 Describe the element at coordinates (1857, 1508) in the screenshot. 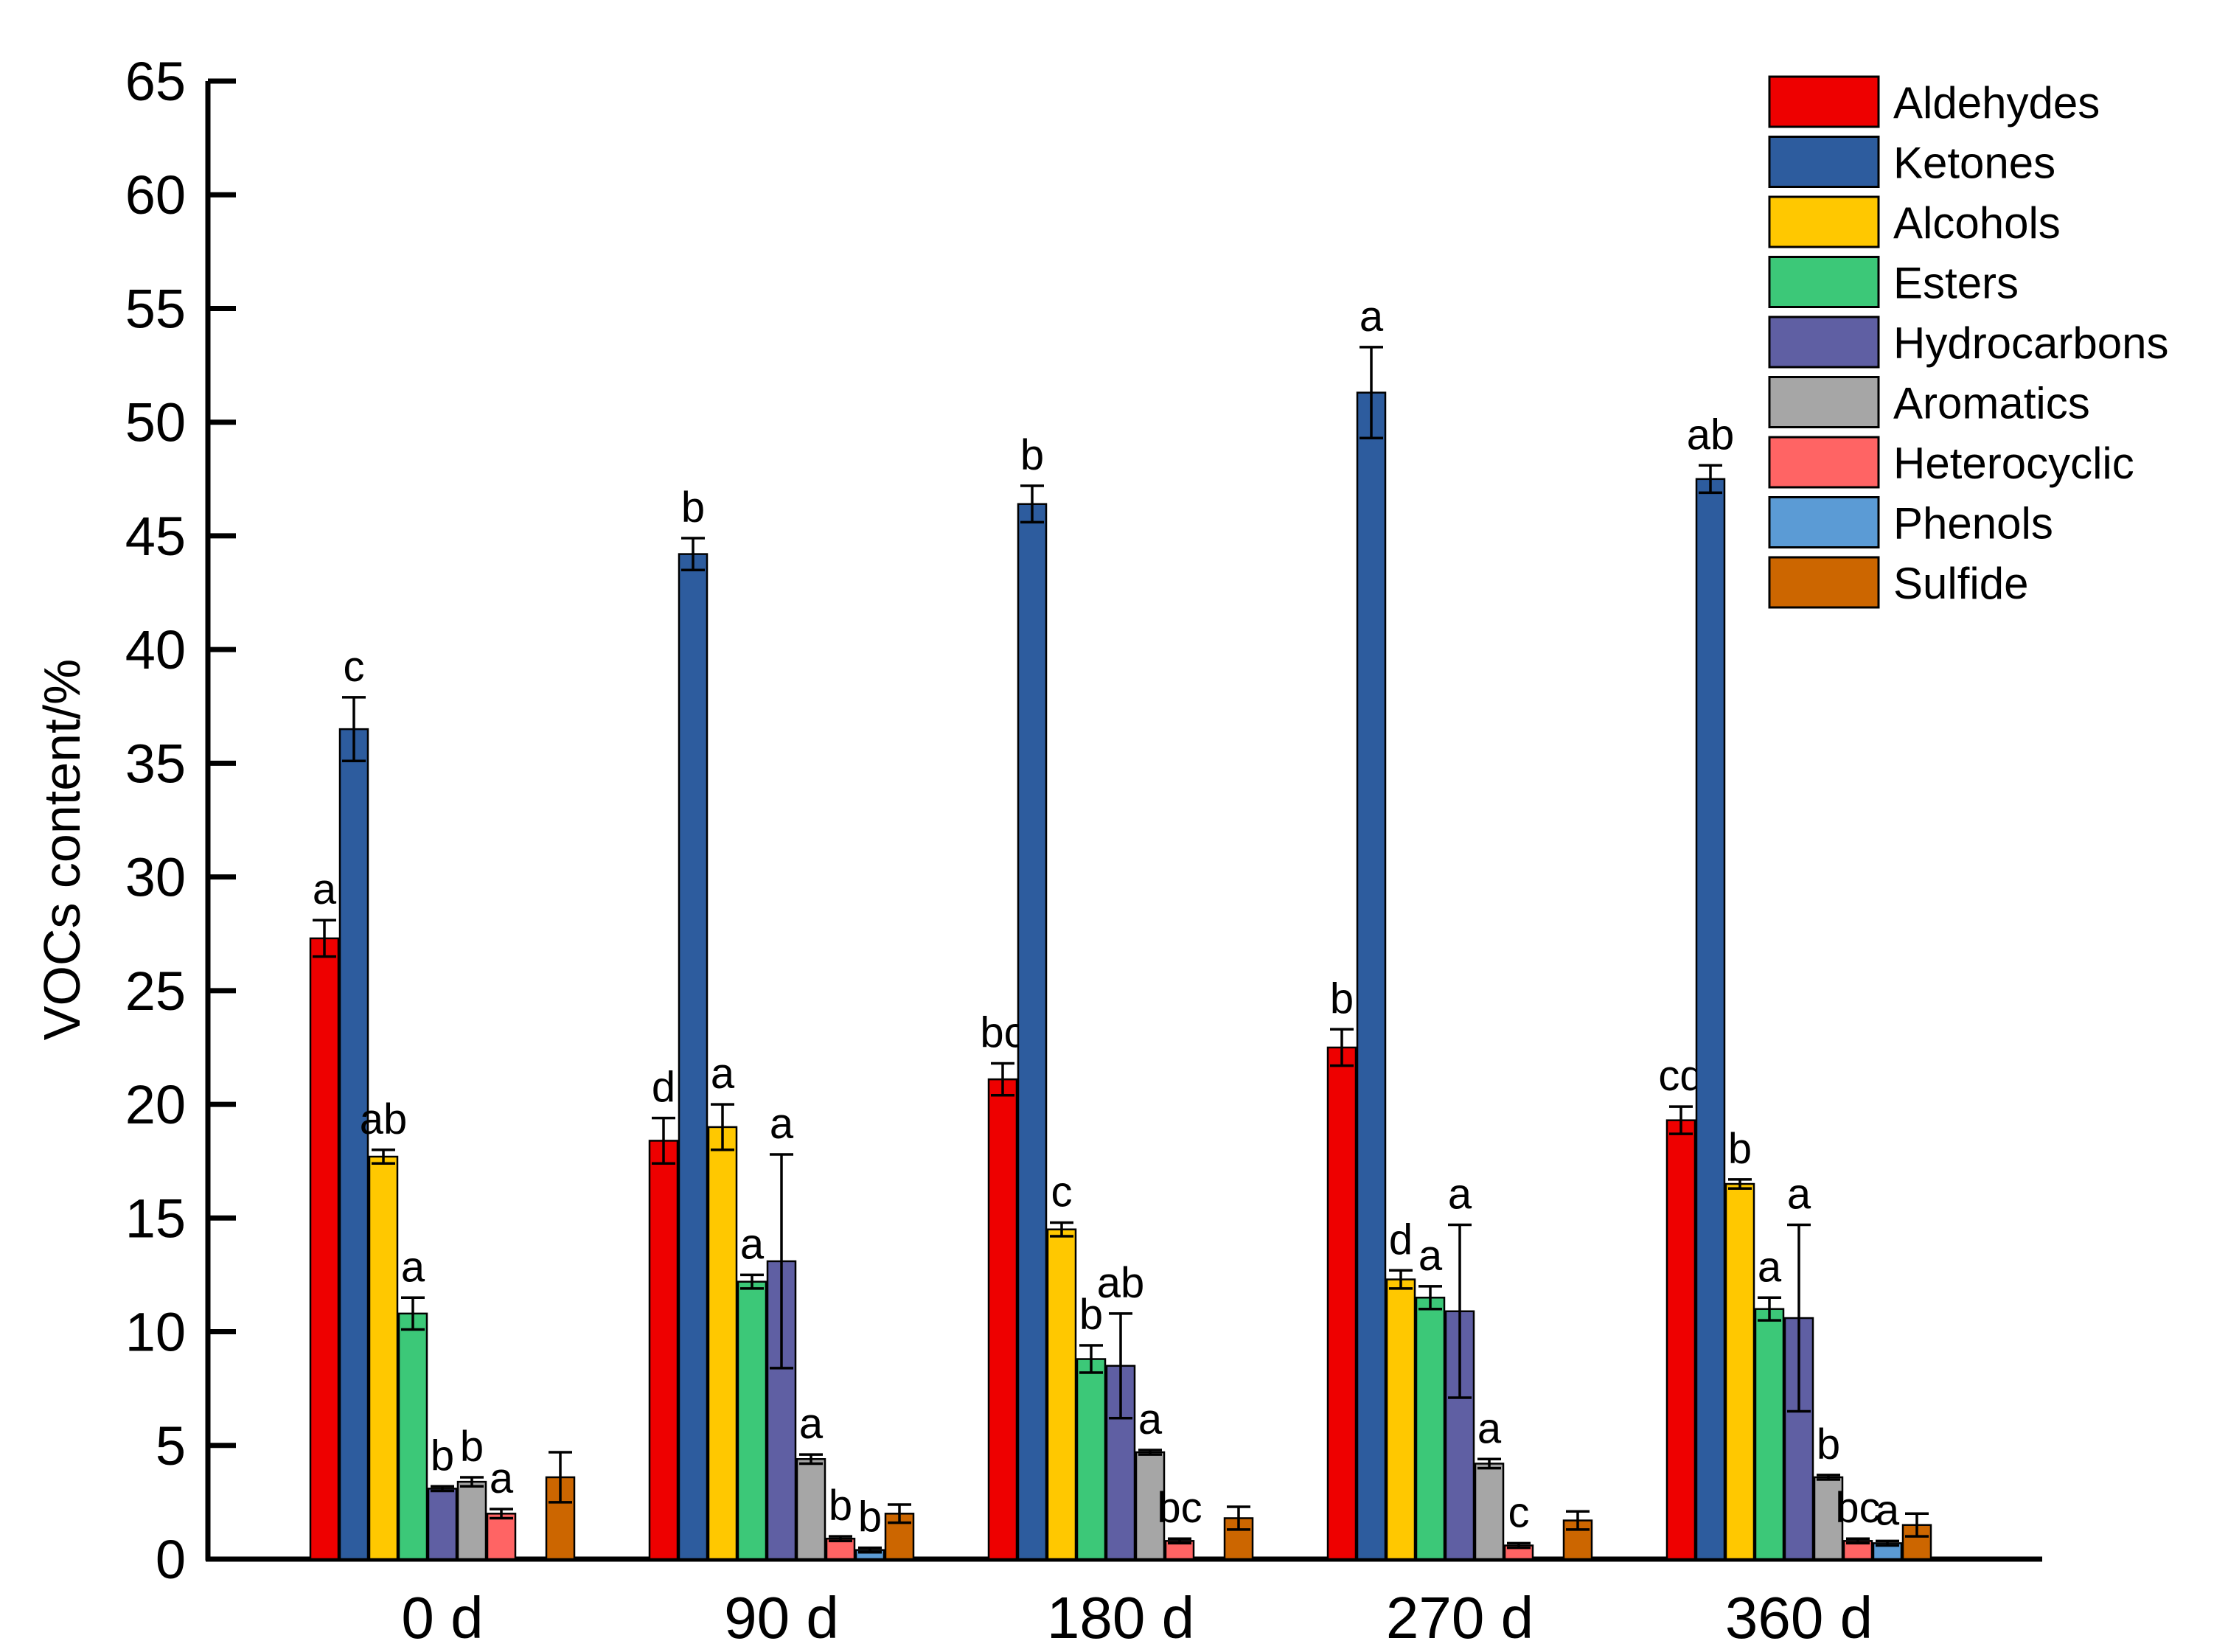

I see `significance-label: bc` at that location.